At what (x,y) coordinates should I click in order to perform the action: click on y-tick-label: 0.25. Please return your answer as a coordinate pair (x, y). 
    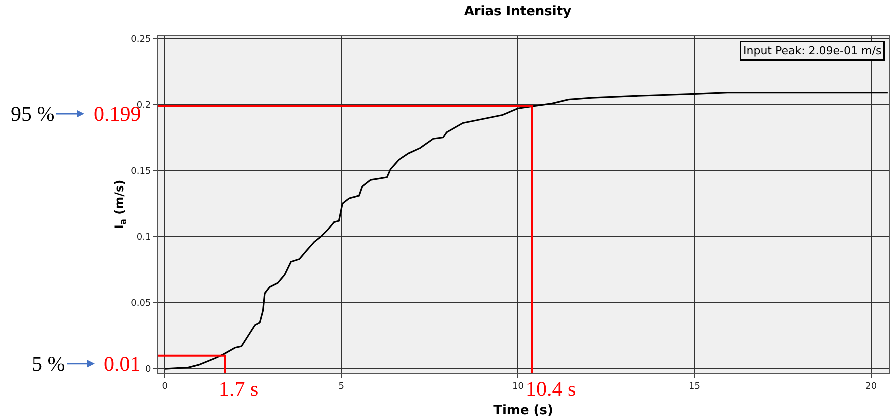
    Looking at the image, I should click on (141, 39).